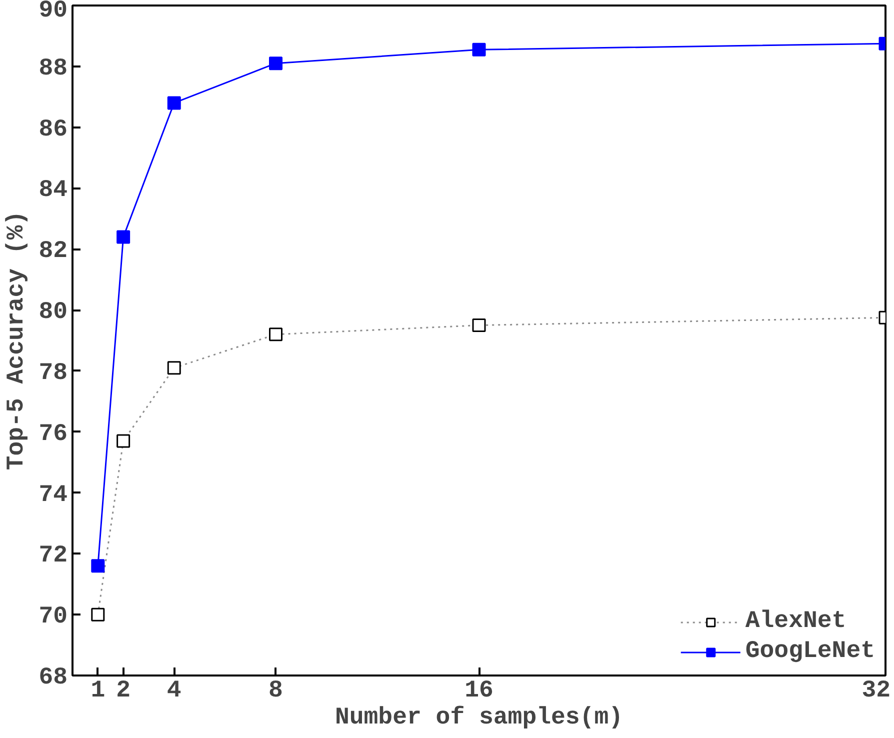  Describe the element at coordinates (98, 691) in the screenshot. I see `x-tick-label: 1` at that location.